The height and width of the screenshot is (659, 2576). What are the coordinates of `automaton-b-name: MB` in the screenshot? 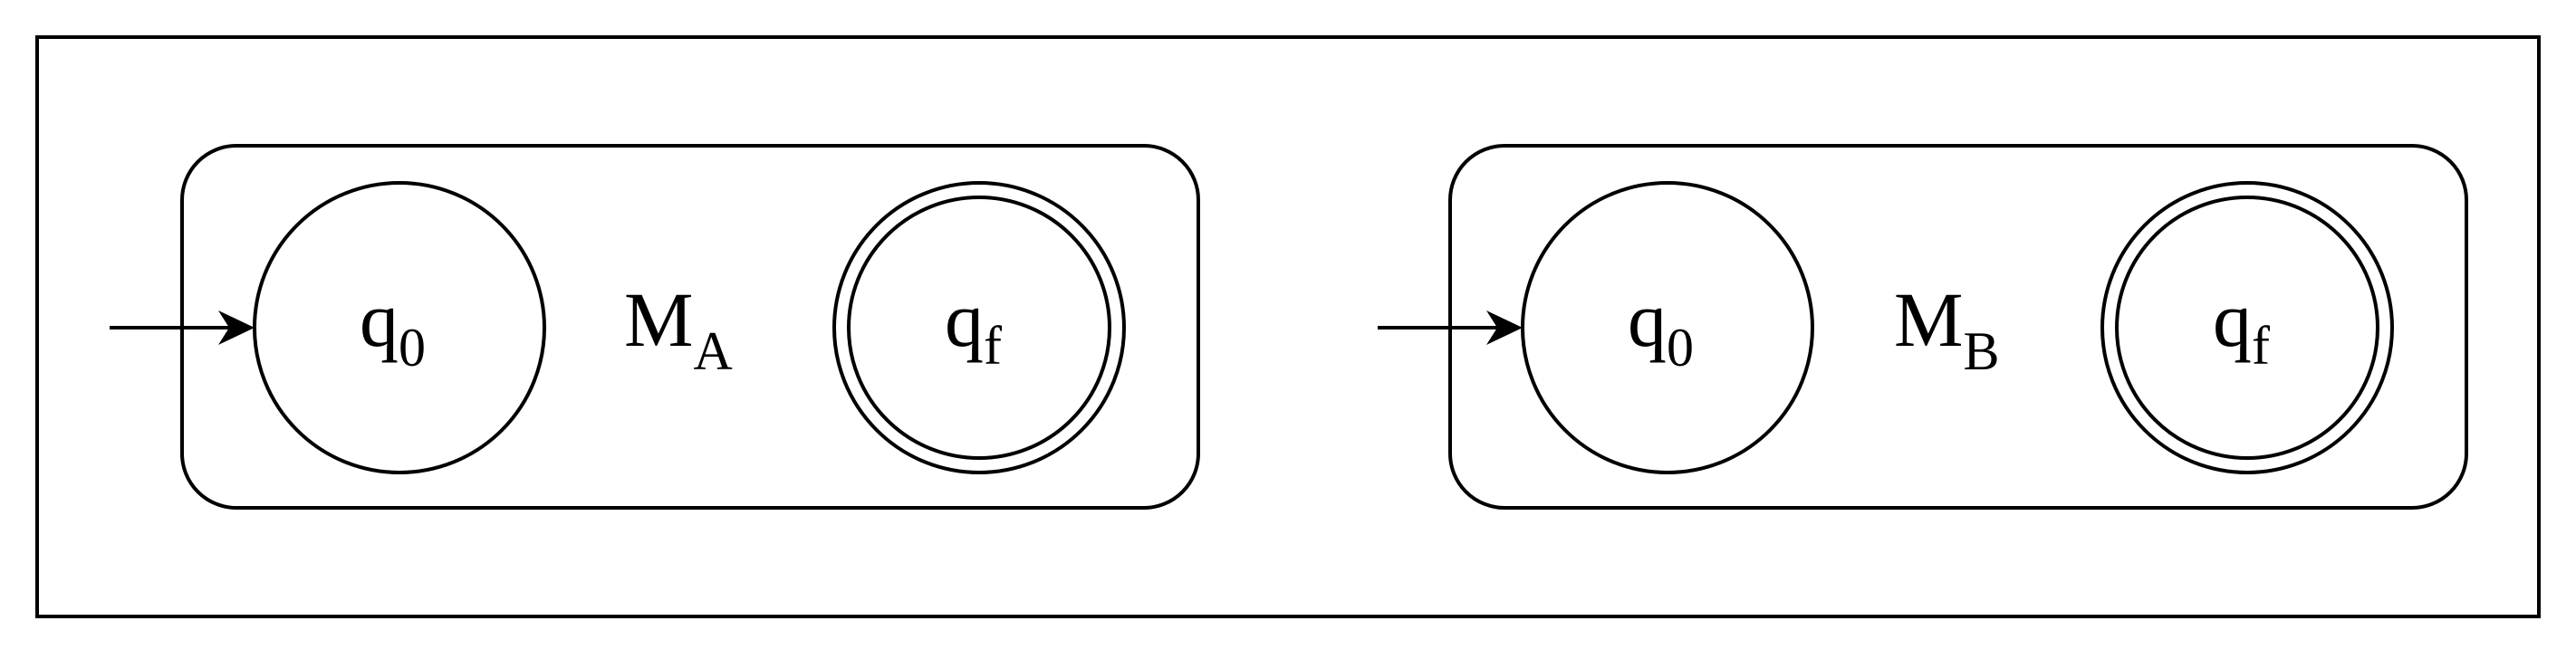 It's located at (1947, 328).